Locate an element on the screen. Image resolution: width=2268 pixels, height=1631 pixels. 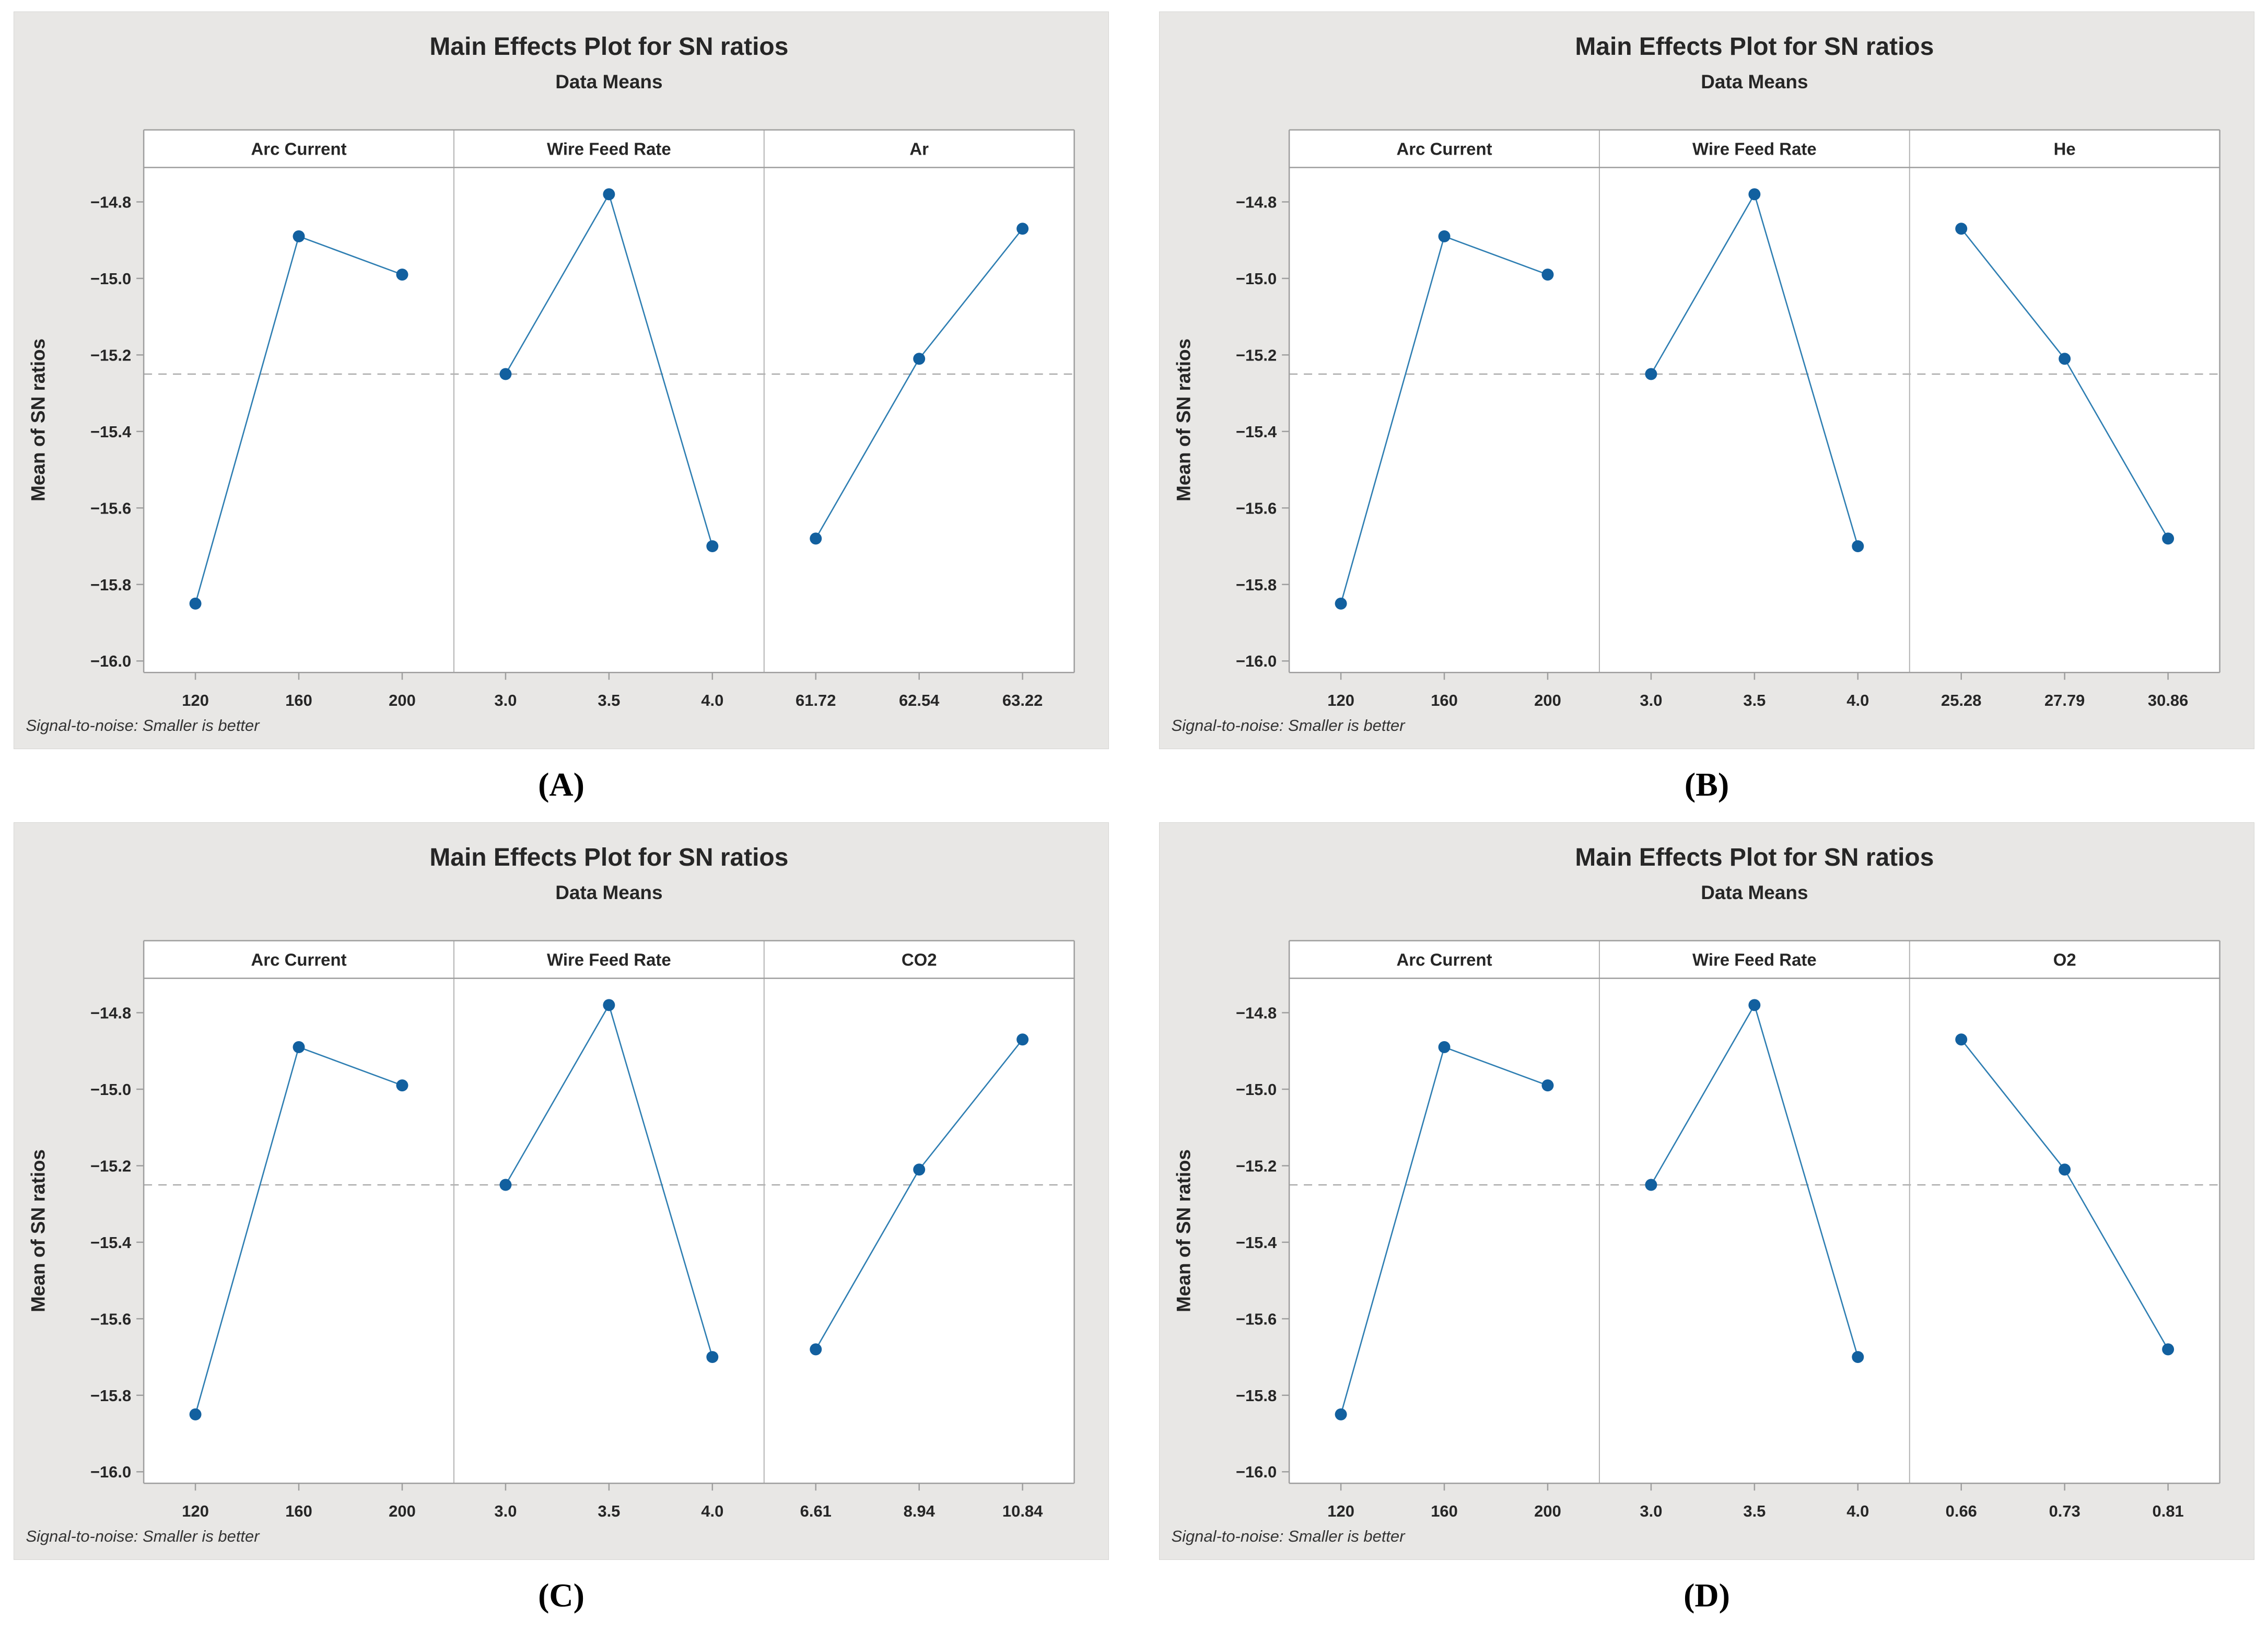
x-tick-label: 27.79 is located at coordinates (2065, 700).